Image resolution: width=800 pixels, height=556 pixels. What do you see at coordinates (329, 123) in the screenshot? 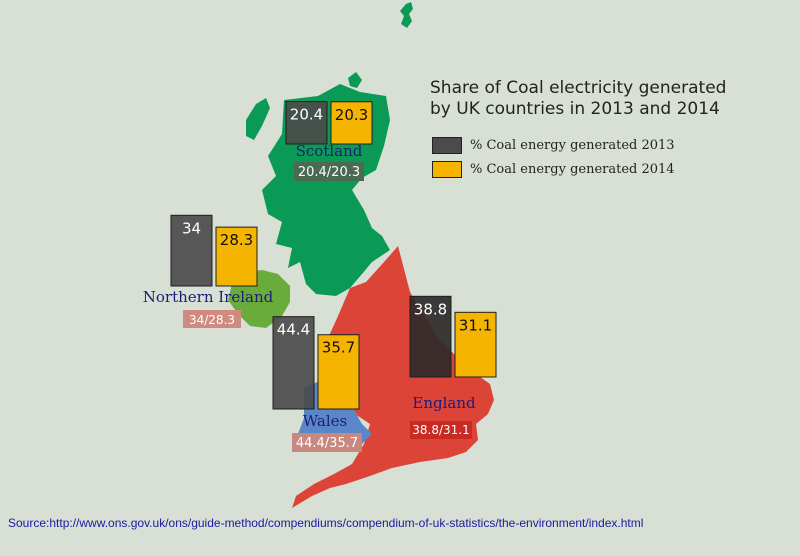
I see `bar-group-scotland: 20.4 20.3` at bounding box center [329, 123].